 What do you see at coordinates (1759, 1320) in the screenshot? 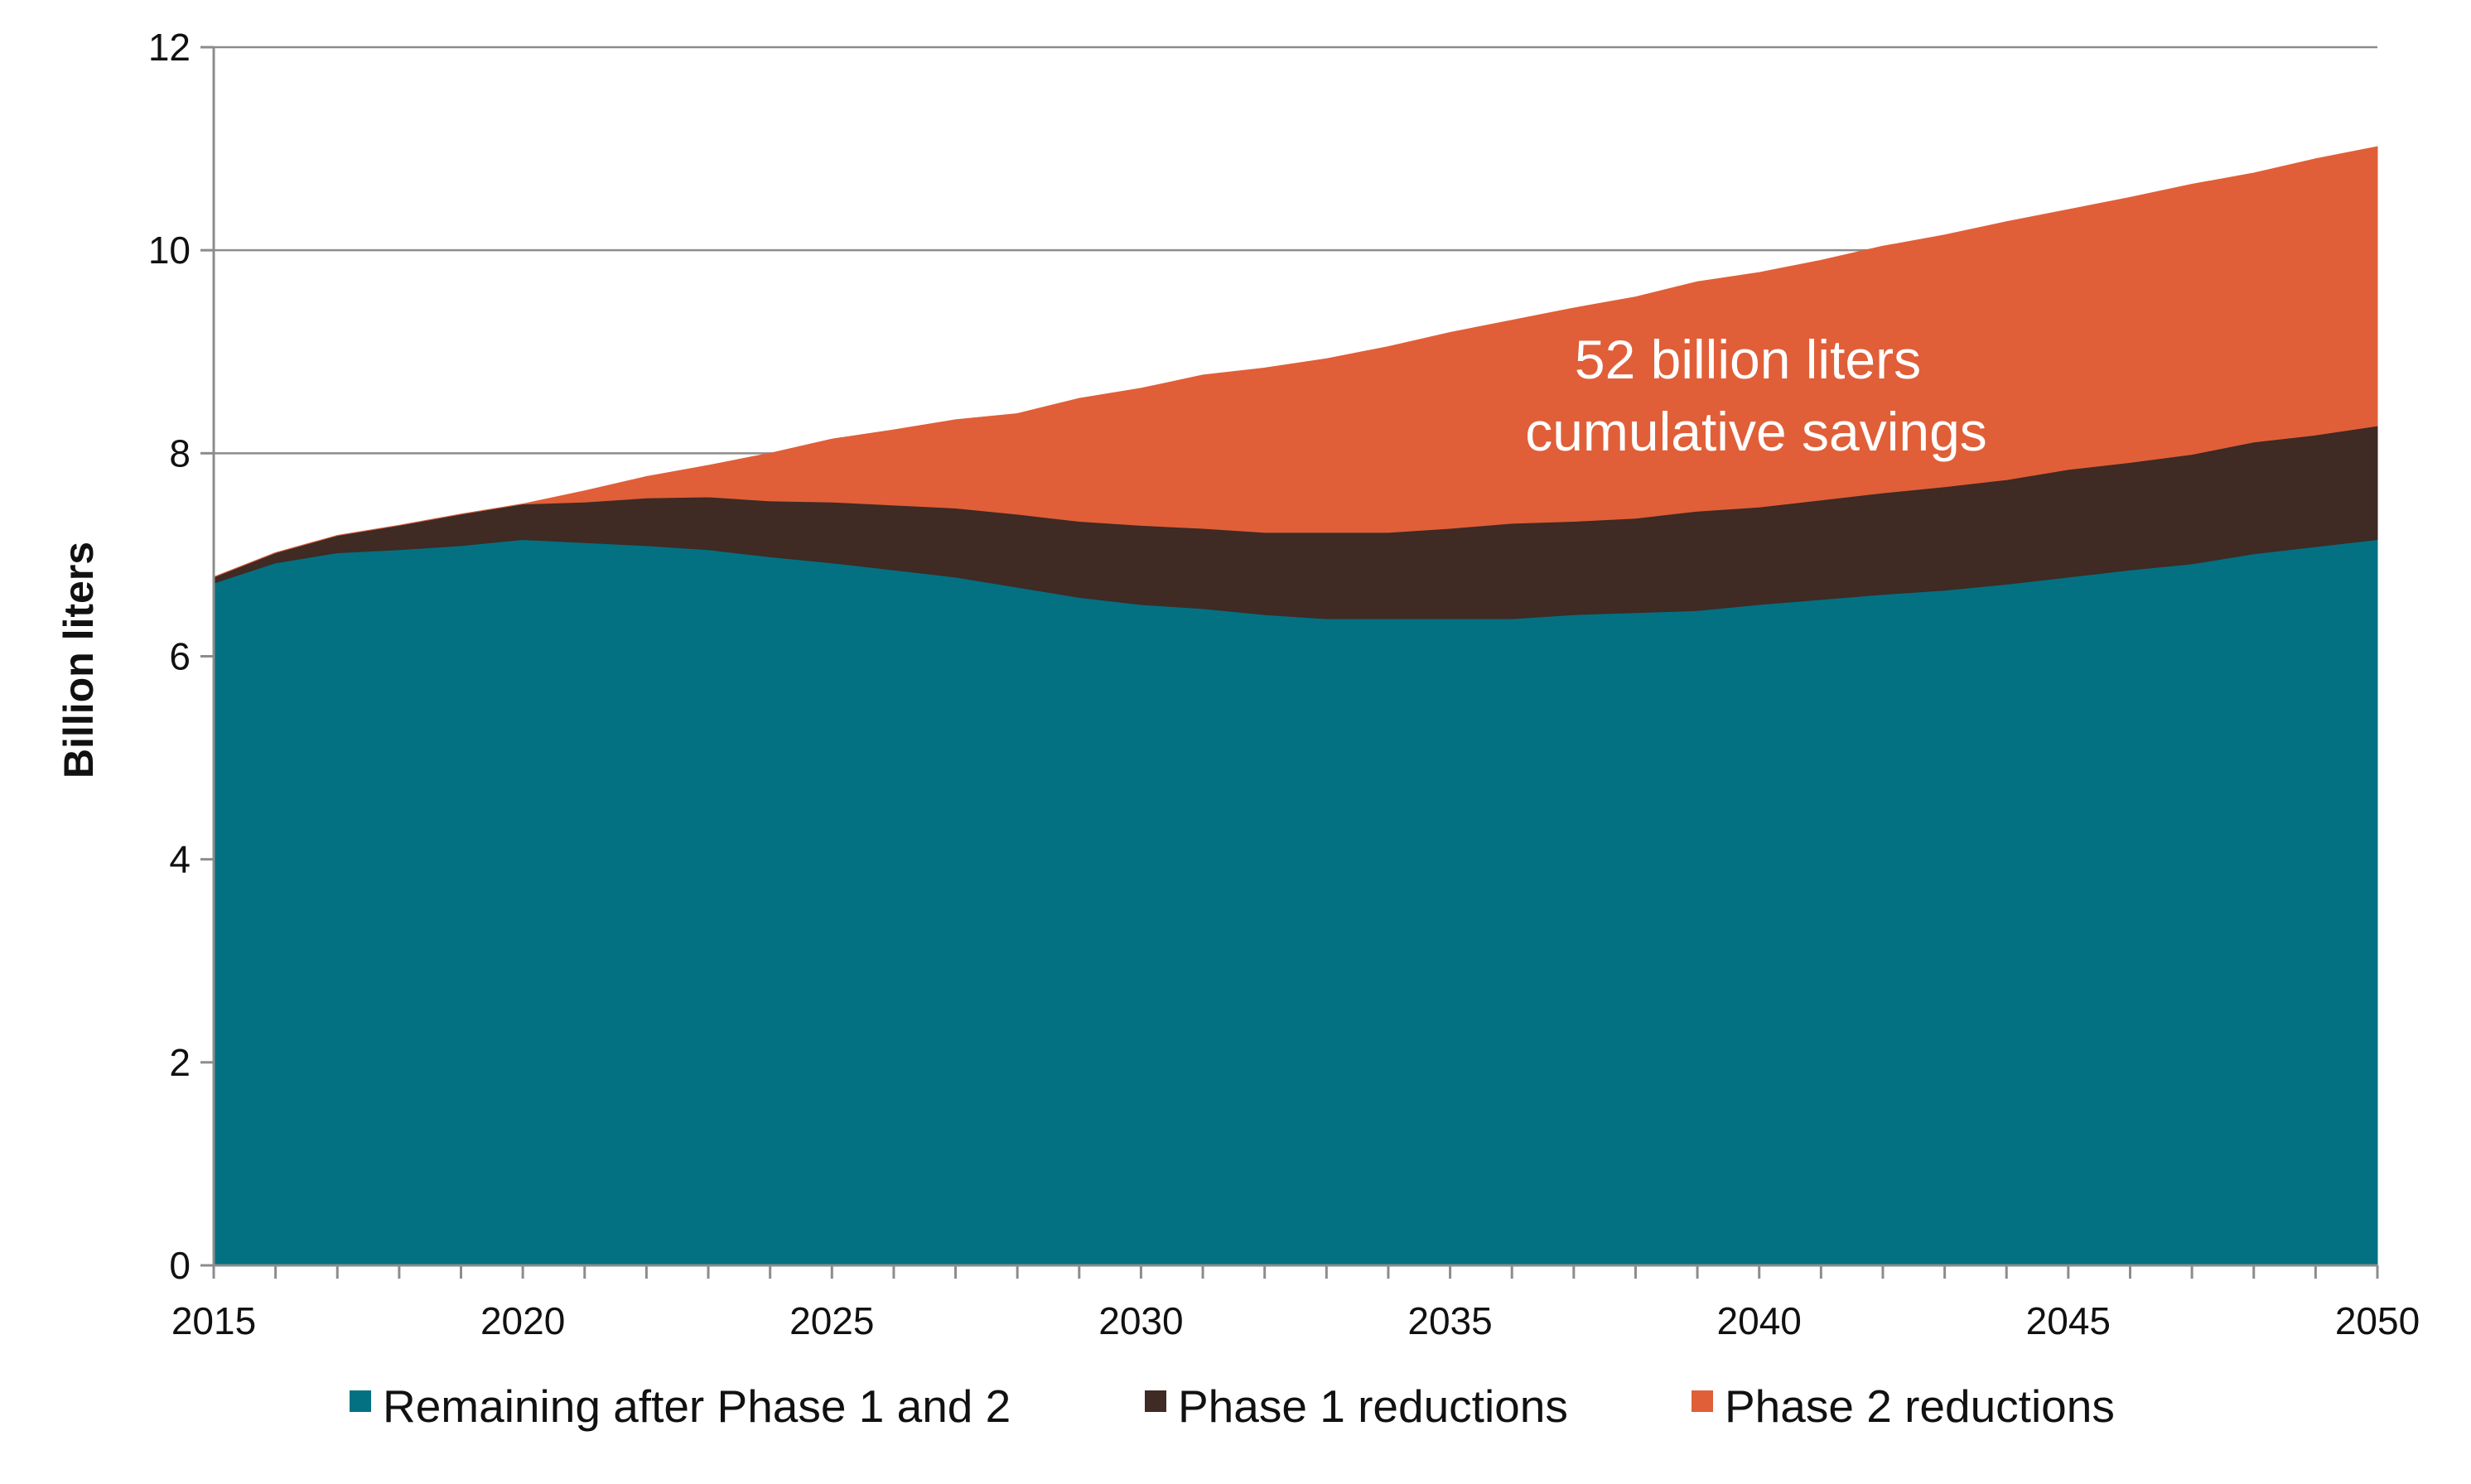
I see `x-tick-label: 2040` at bounding box center [1759, 1320].